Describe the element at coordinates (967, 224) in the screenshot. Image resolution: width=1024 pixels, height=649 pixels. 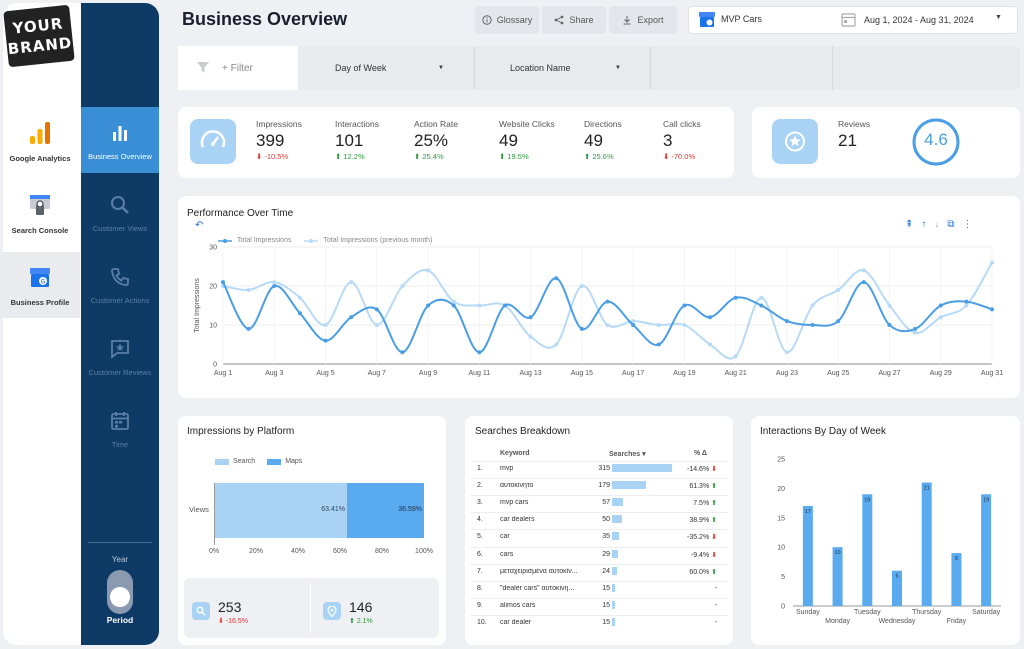
I see `more-icon: ⋮` at that location.